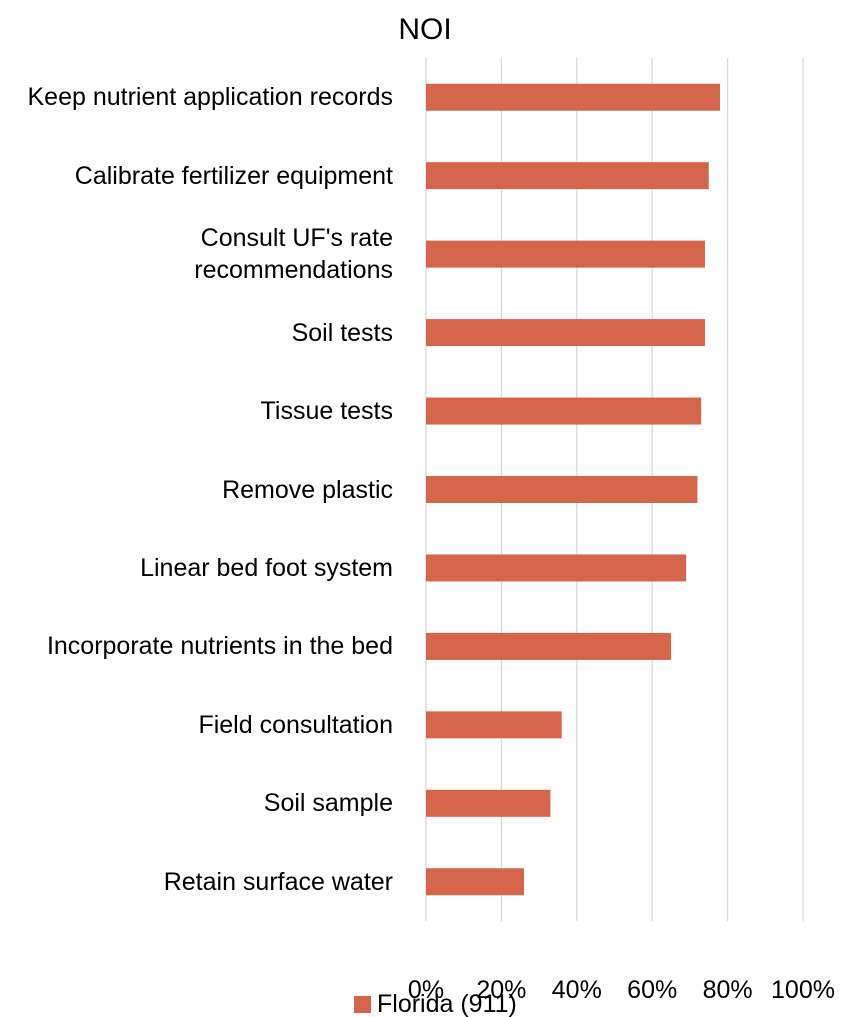  Describe the element at coordinates (328, 803) in the screenshot. I see `y-tick-label: Soil sample` at that location.